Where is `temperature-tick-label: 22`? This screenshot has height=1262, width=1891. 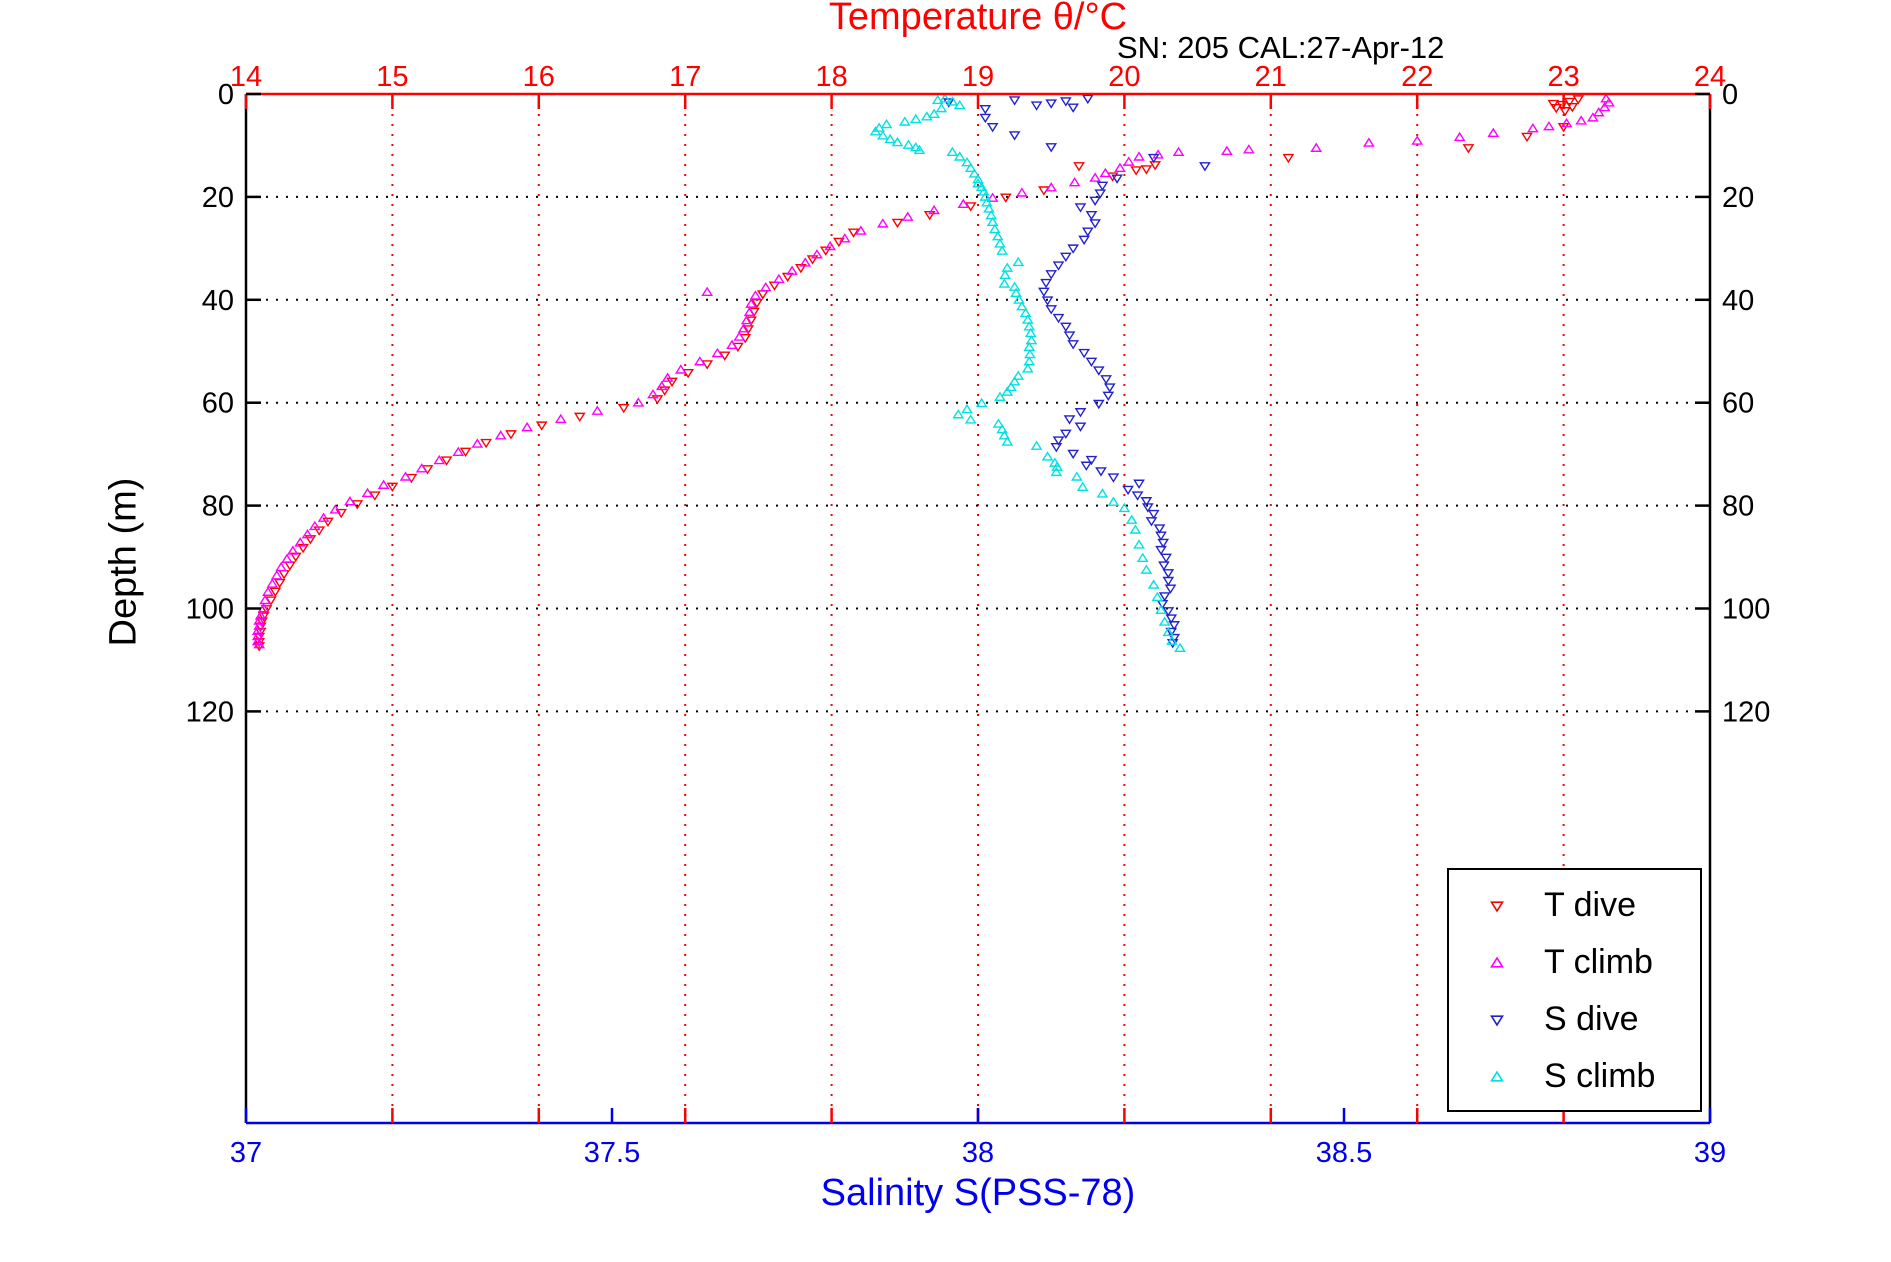 temperature-tick-label: 22 is located at coordinates (1417, 77).